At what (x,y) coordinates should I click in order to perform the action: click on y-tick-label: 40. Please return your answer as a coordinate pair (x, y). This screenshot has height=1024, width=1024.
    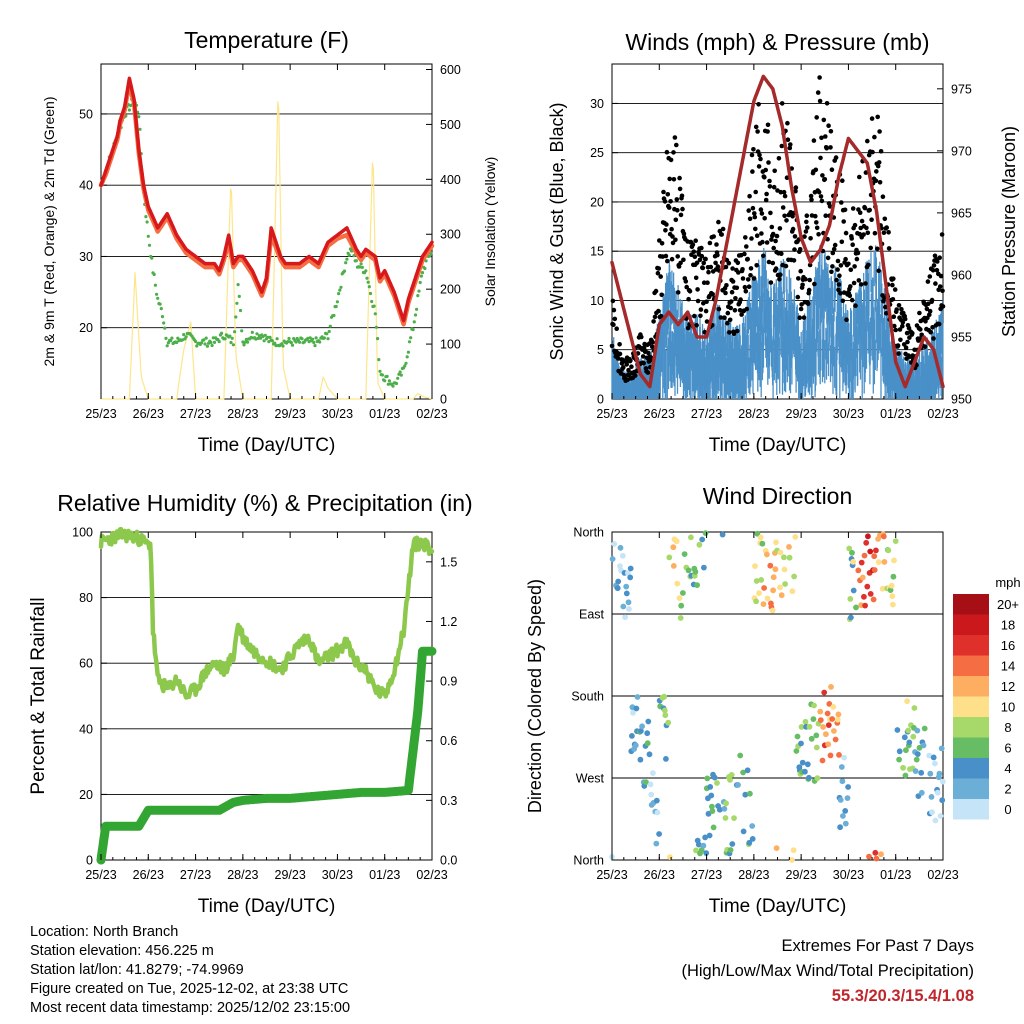
    Looking at the image, I should click on (86, 729).